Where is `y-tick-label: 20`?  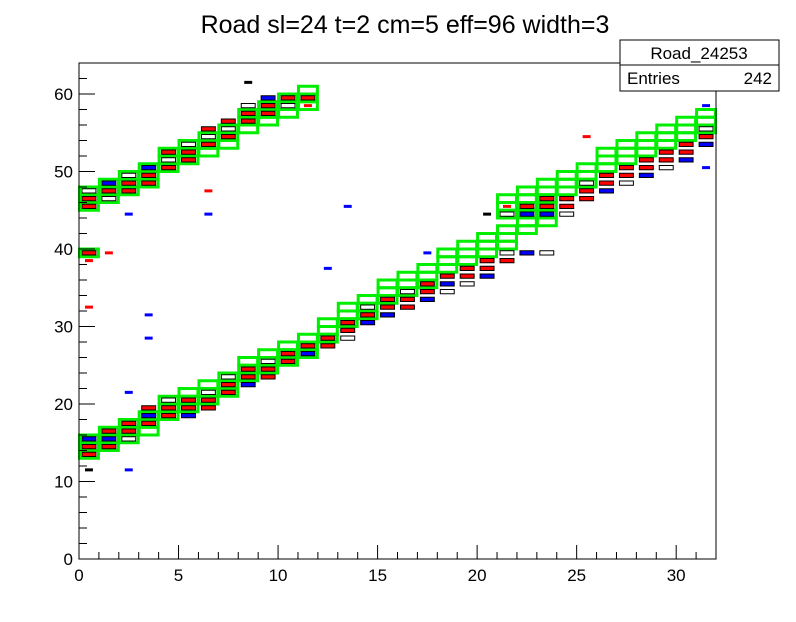
y-tick-label: 20 is located at coordinates (63, 404).